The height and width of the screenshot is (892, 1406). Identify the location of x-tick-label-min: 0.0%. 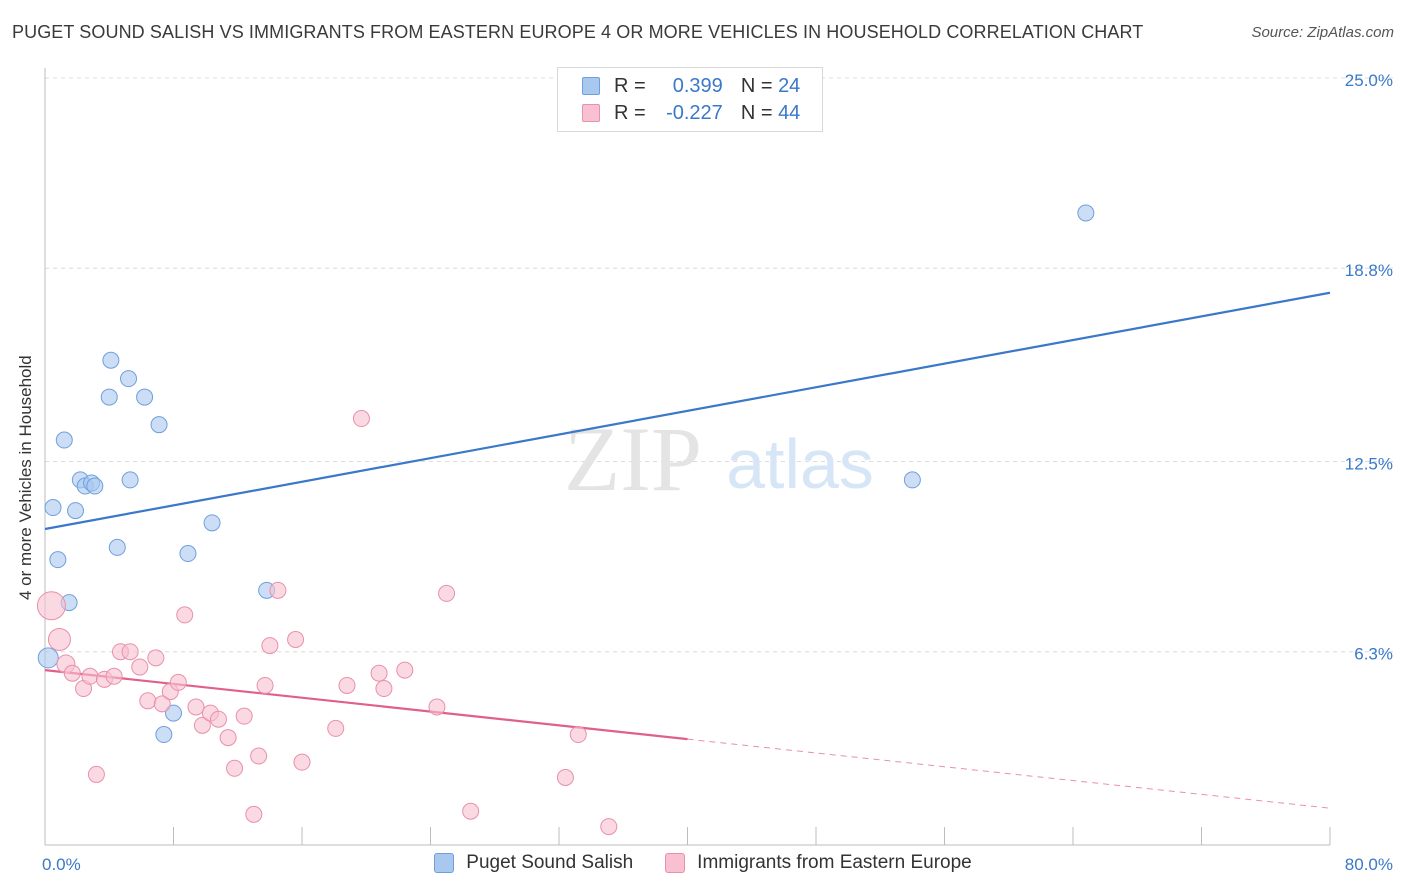
(61, 864).